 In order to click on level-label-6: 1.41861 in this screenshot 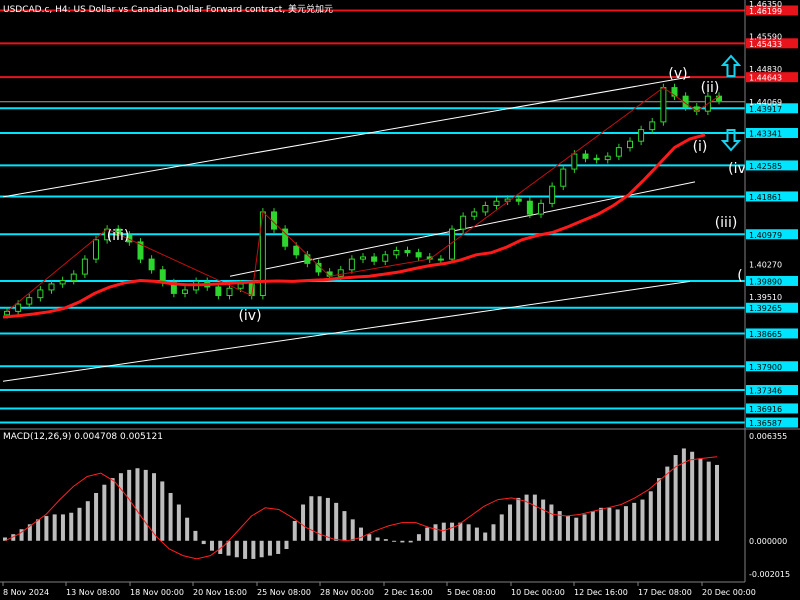, I will do `click(765, 197)`.